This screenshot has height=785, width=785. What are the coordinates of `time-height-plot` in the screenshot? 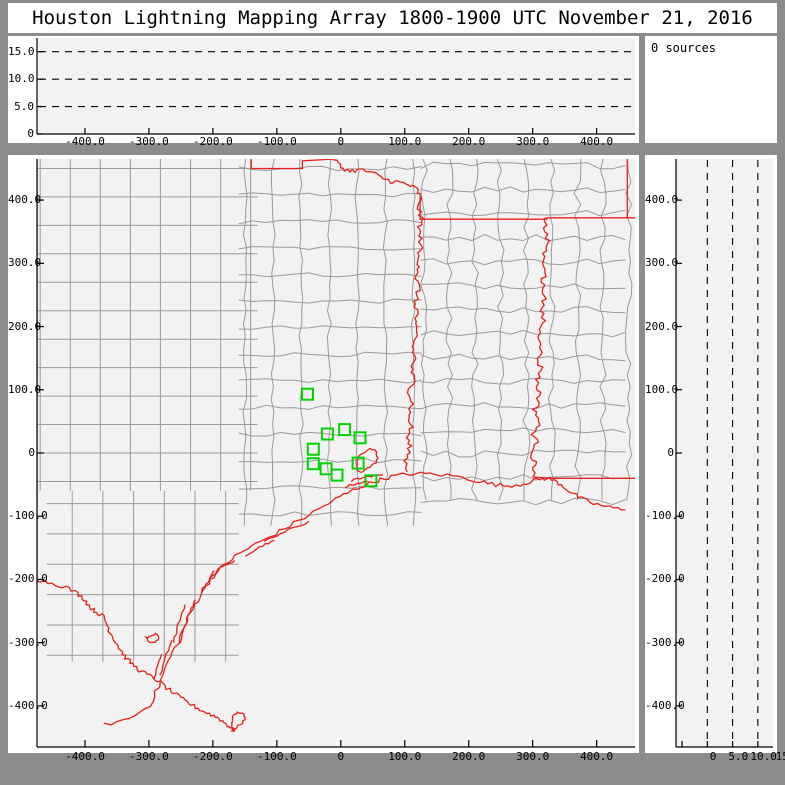 It's located at (323, 89).